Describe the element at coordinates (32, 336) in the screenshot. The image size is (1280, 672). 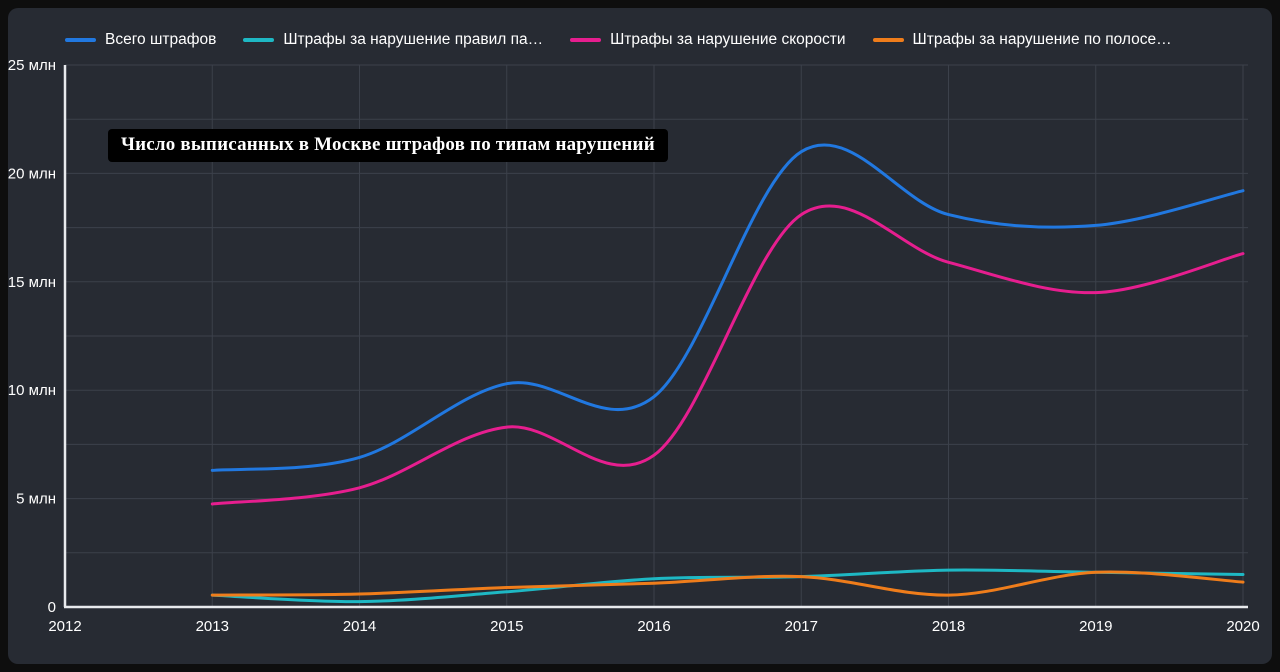
I see `y-axis-labels: 0 5 млн 10 млн 15 млн 20 млн 25 млн` at that location.